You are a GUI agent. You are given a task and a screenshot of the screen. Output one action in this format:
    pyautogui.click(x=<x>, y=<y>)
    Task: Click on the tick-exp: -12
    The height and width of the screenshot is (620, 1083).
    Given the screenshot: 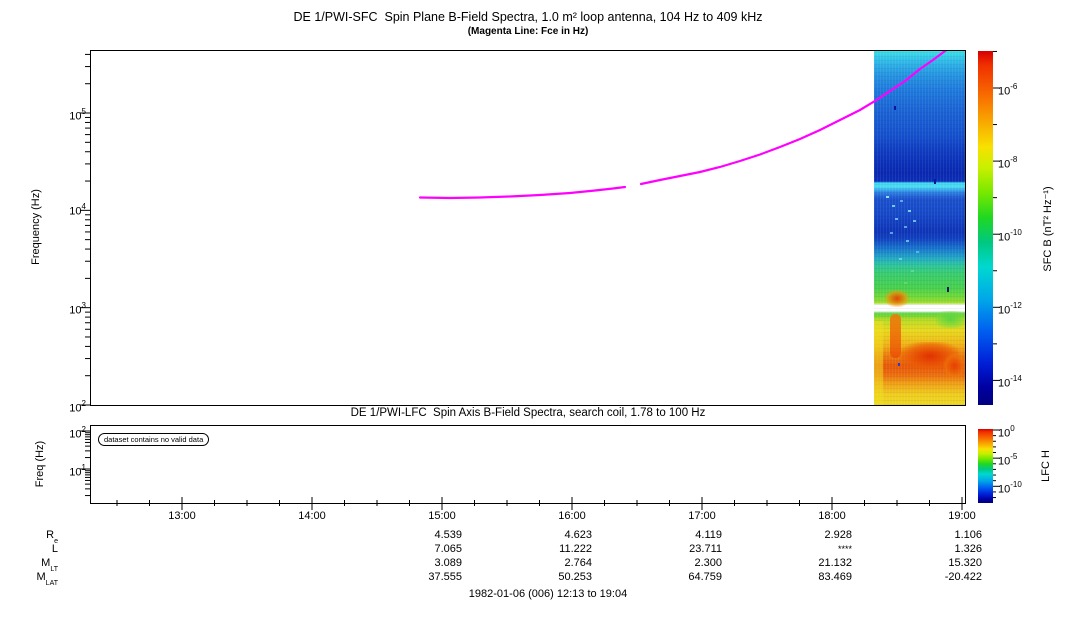 What is the action you would take?
    pyautogui.click(x=1016, y=305)
    